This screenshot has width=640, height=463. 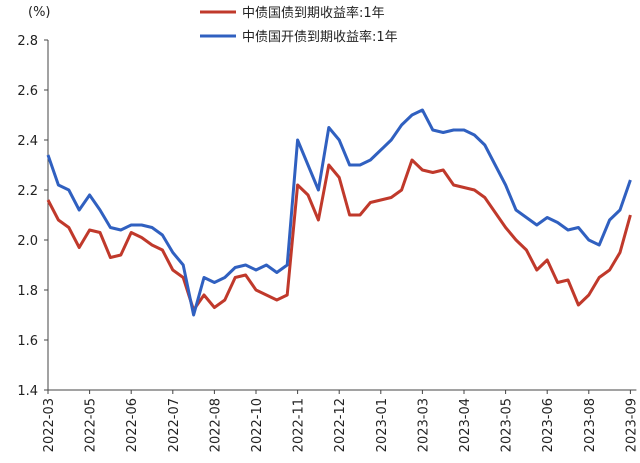 What do you see at coordinates (340, 425) in the screenshot?
I see `x-tick-label: 2022-12` at bounding box center [340, 425].